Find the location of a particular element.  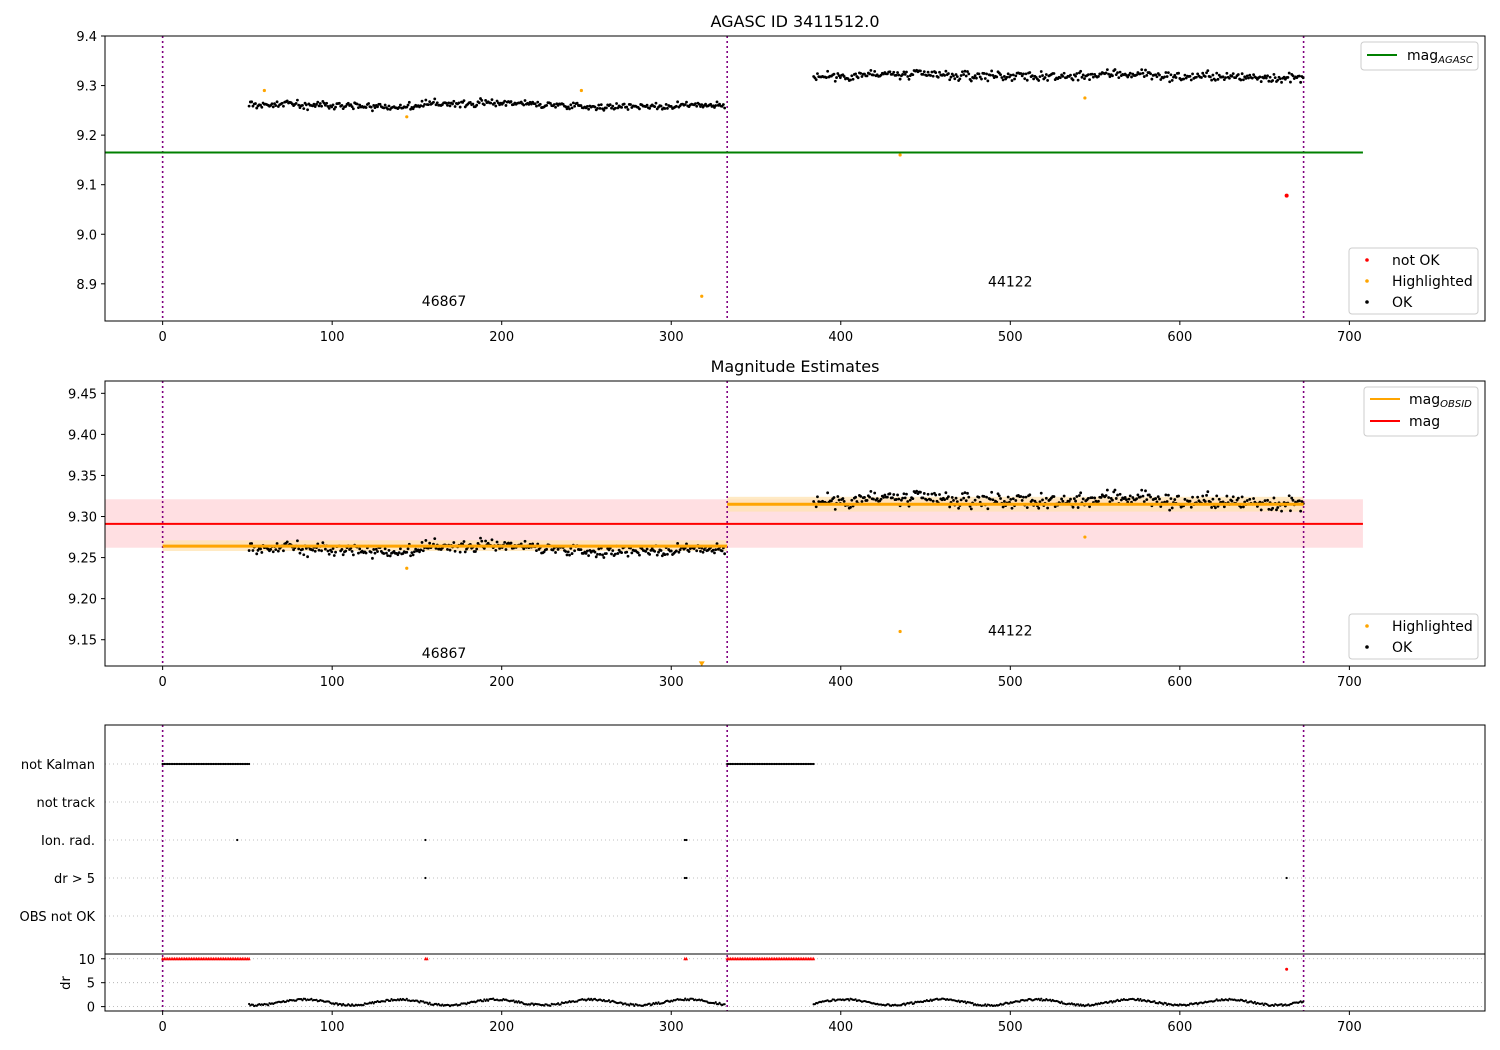

legend-box is located at coordinates (1419, 56).